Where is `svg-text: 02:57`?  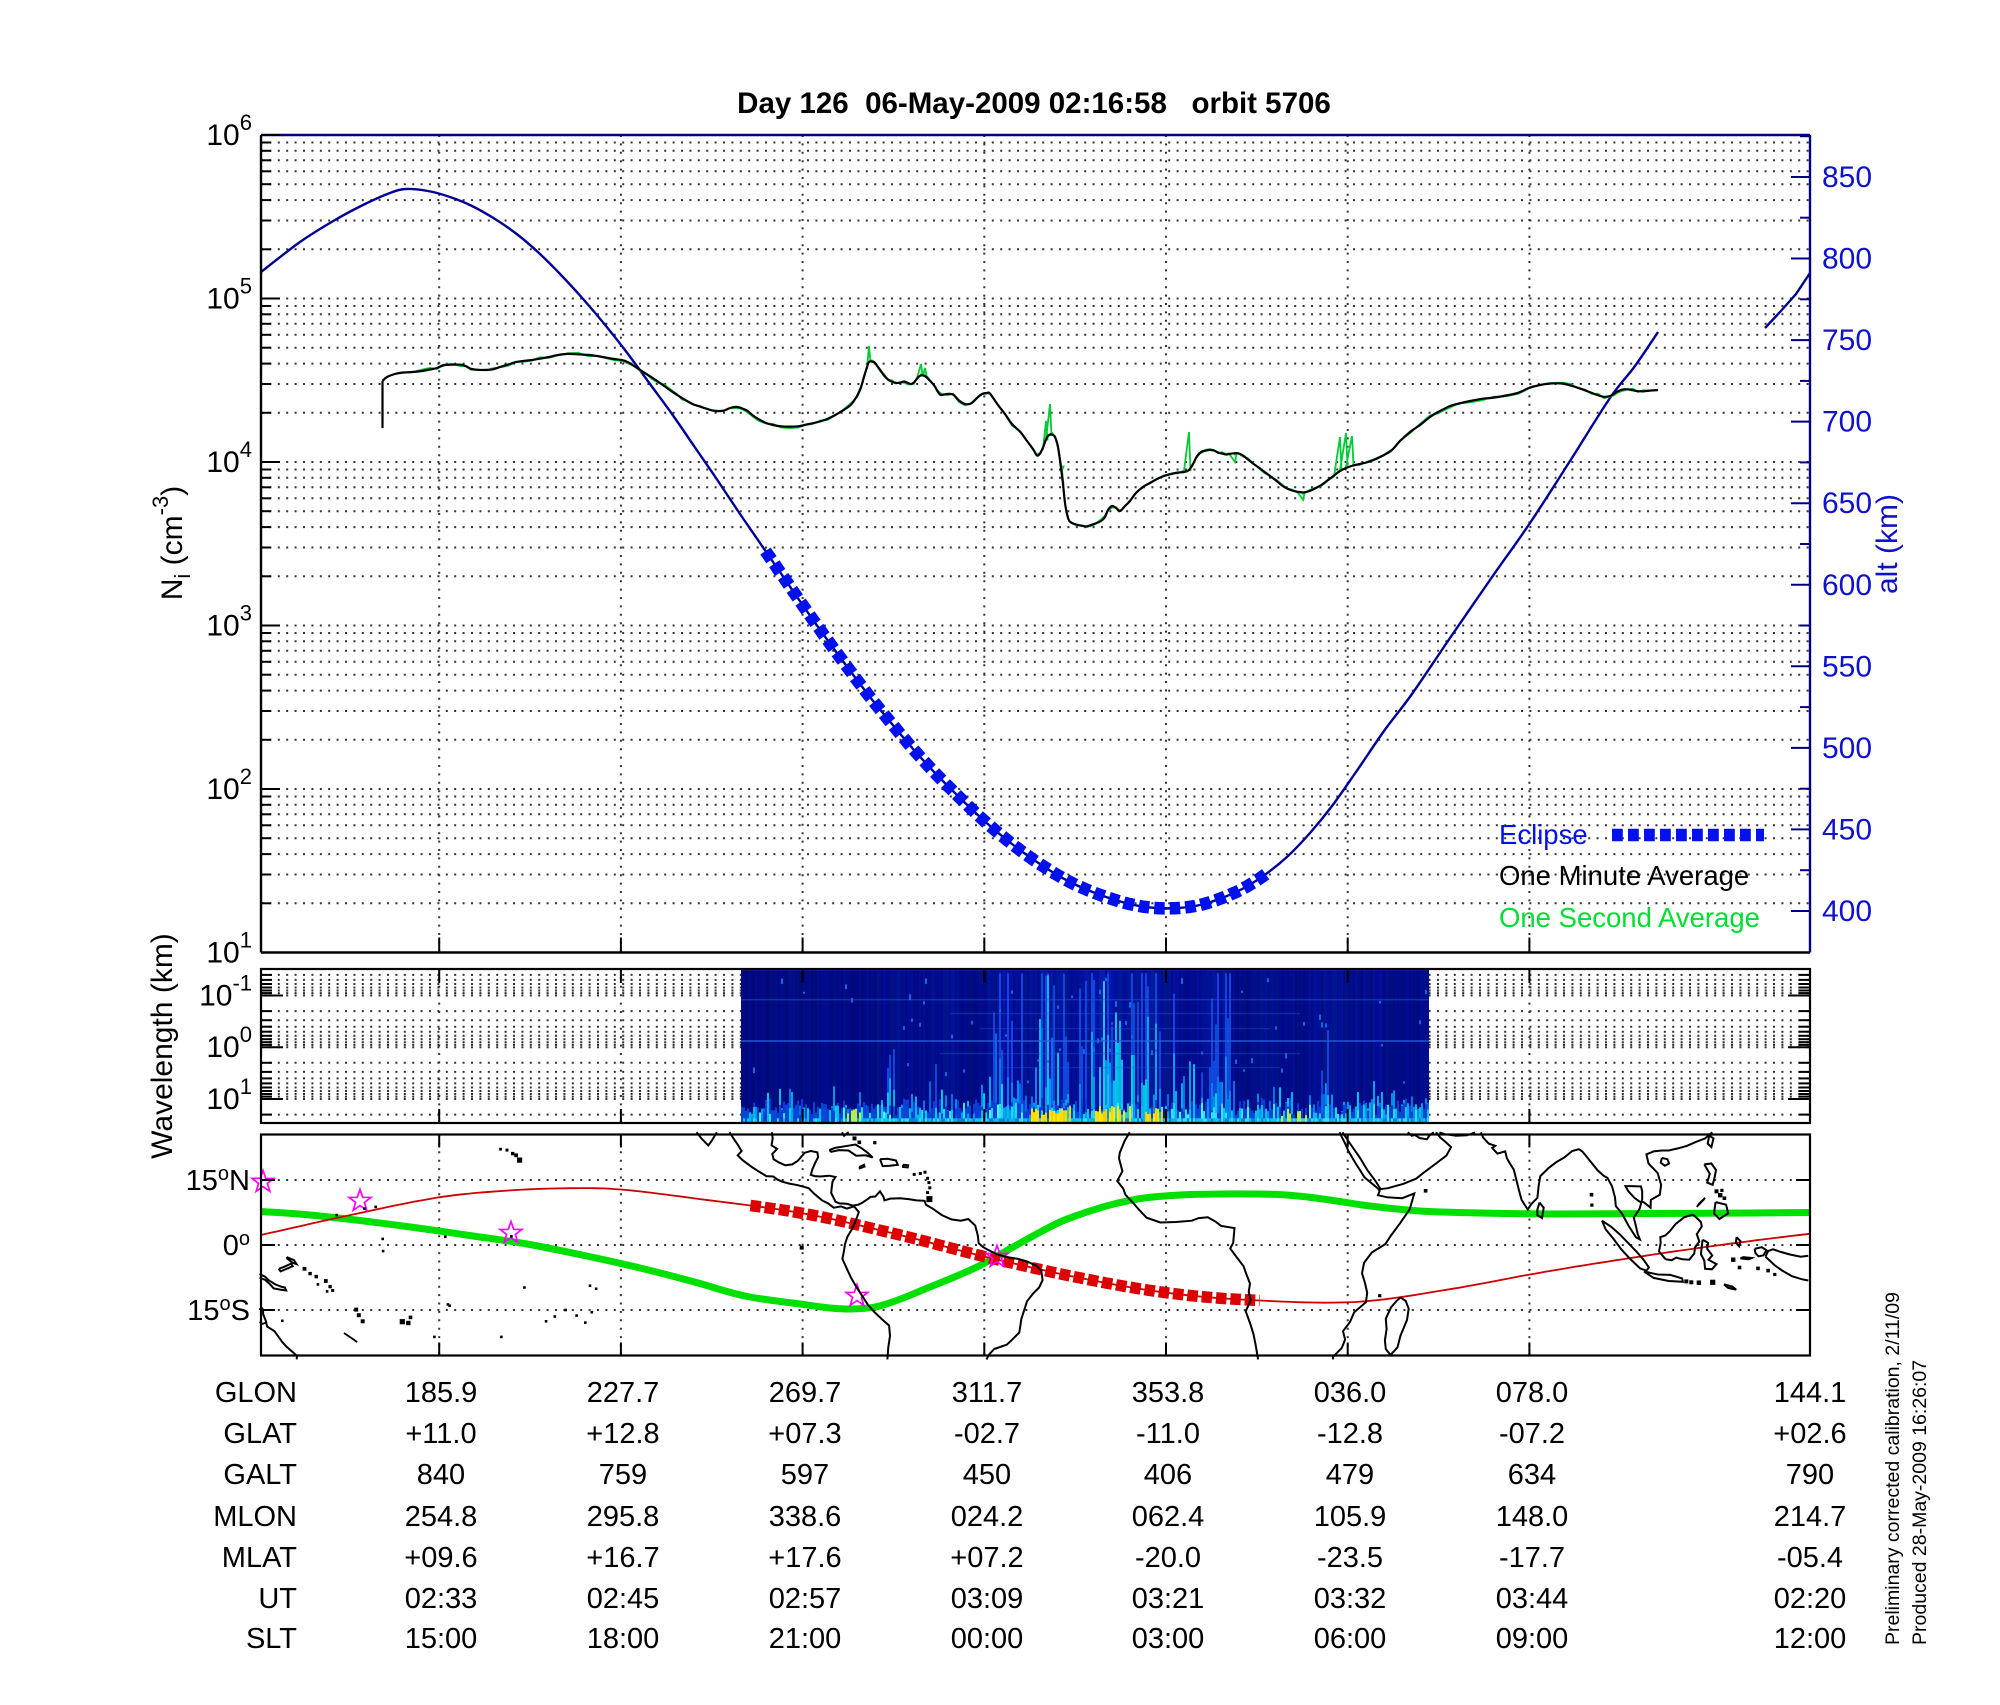 svg-text: 02:57 is located at coordinates (805, 1599).